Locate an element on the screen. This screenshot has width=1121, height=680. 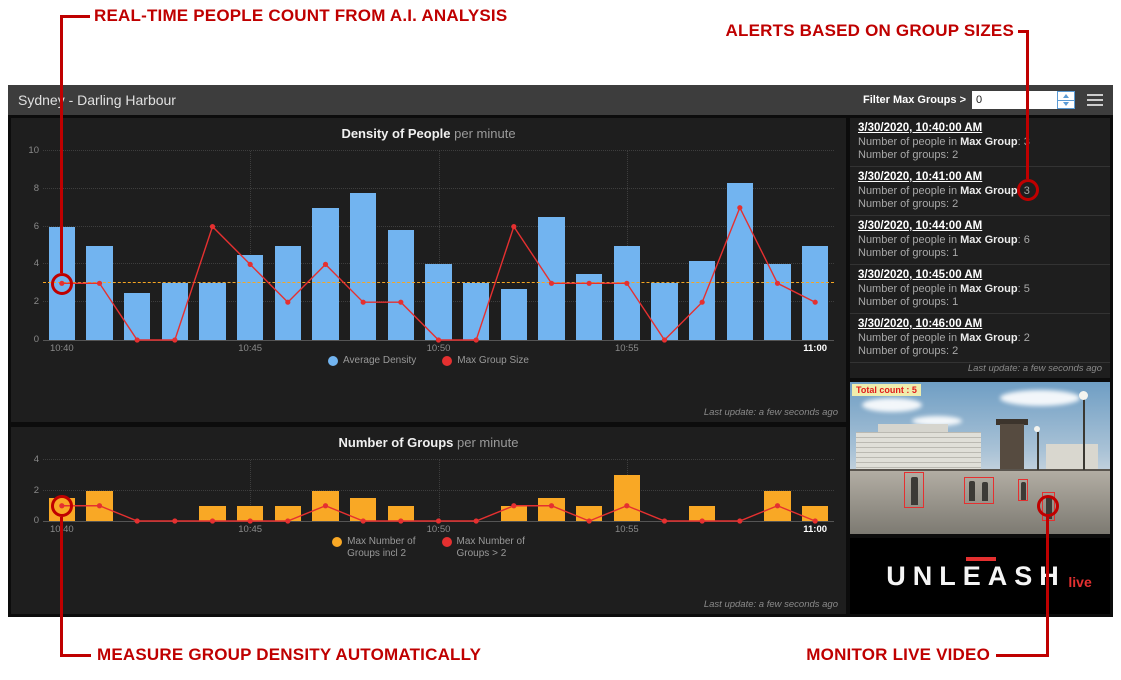
alert-max-group-line: Number of people in Max Group: 5 is located at coordinates (944, 289).